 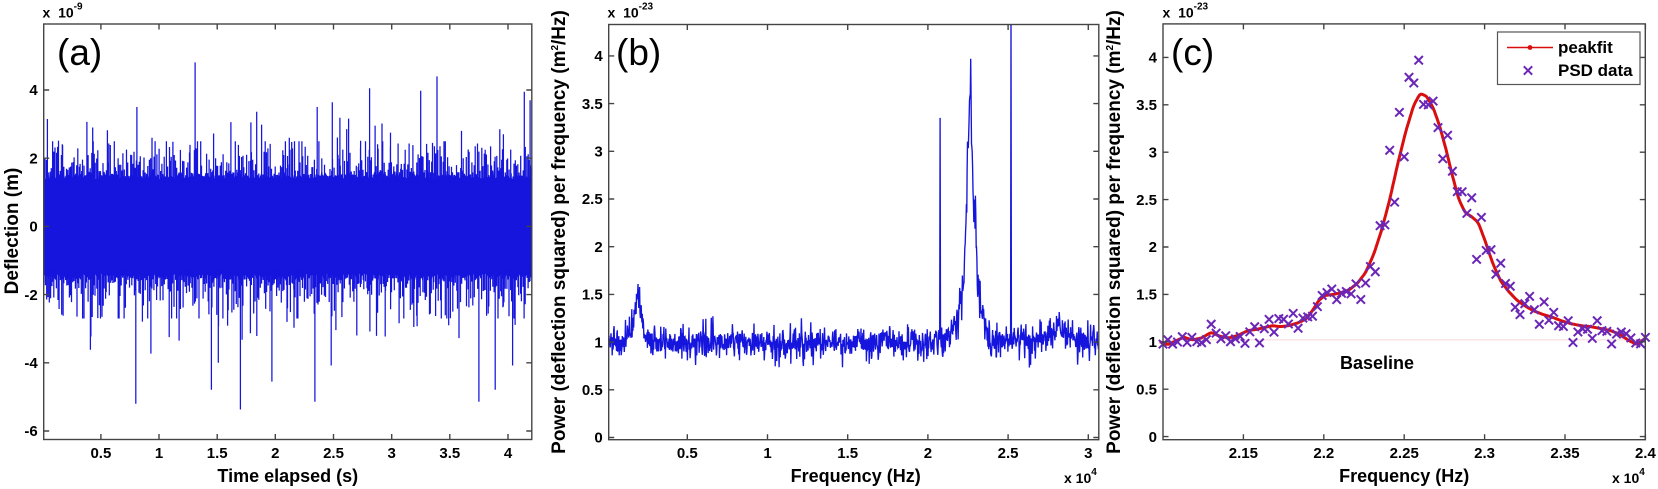 I want to click on svg-text: Time elapsed (s), so click(x=287, y=476).